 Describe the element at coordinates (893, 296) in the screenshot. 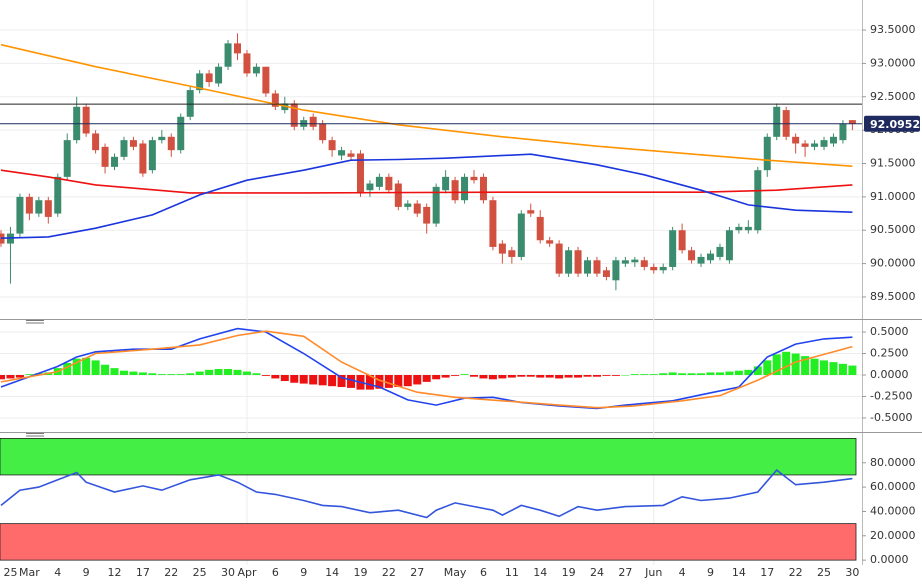

I see `y-tick-label: 89.5000` at that location.